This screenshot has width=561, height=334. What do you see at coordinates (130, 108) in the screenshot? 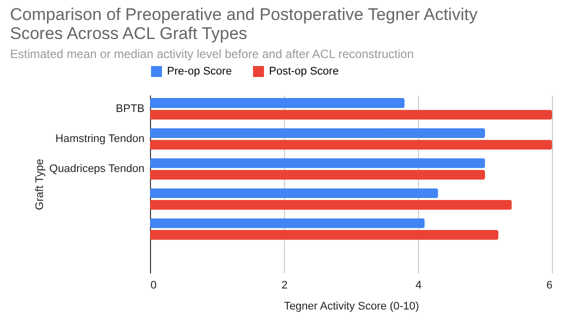
I see `y-tick-label: BPTB` at bounding box center [130, 108].